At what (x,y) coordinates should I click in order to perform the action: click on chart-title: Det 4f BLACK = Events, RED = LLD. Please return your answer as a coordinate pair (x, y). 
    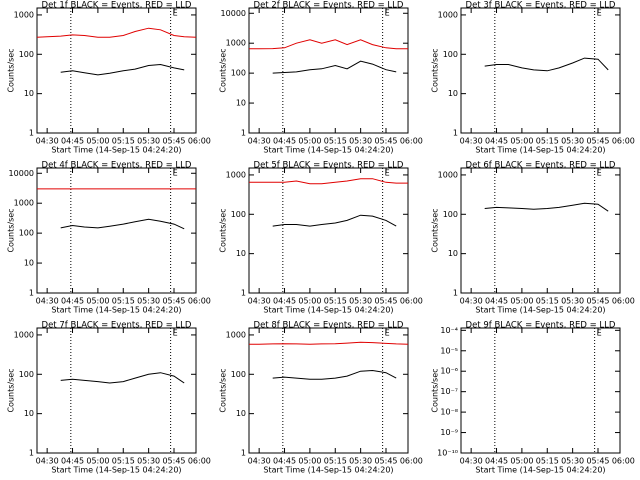
    Looking at the image, I should click on (117, 166).